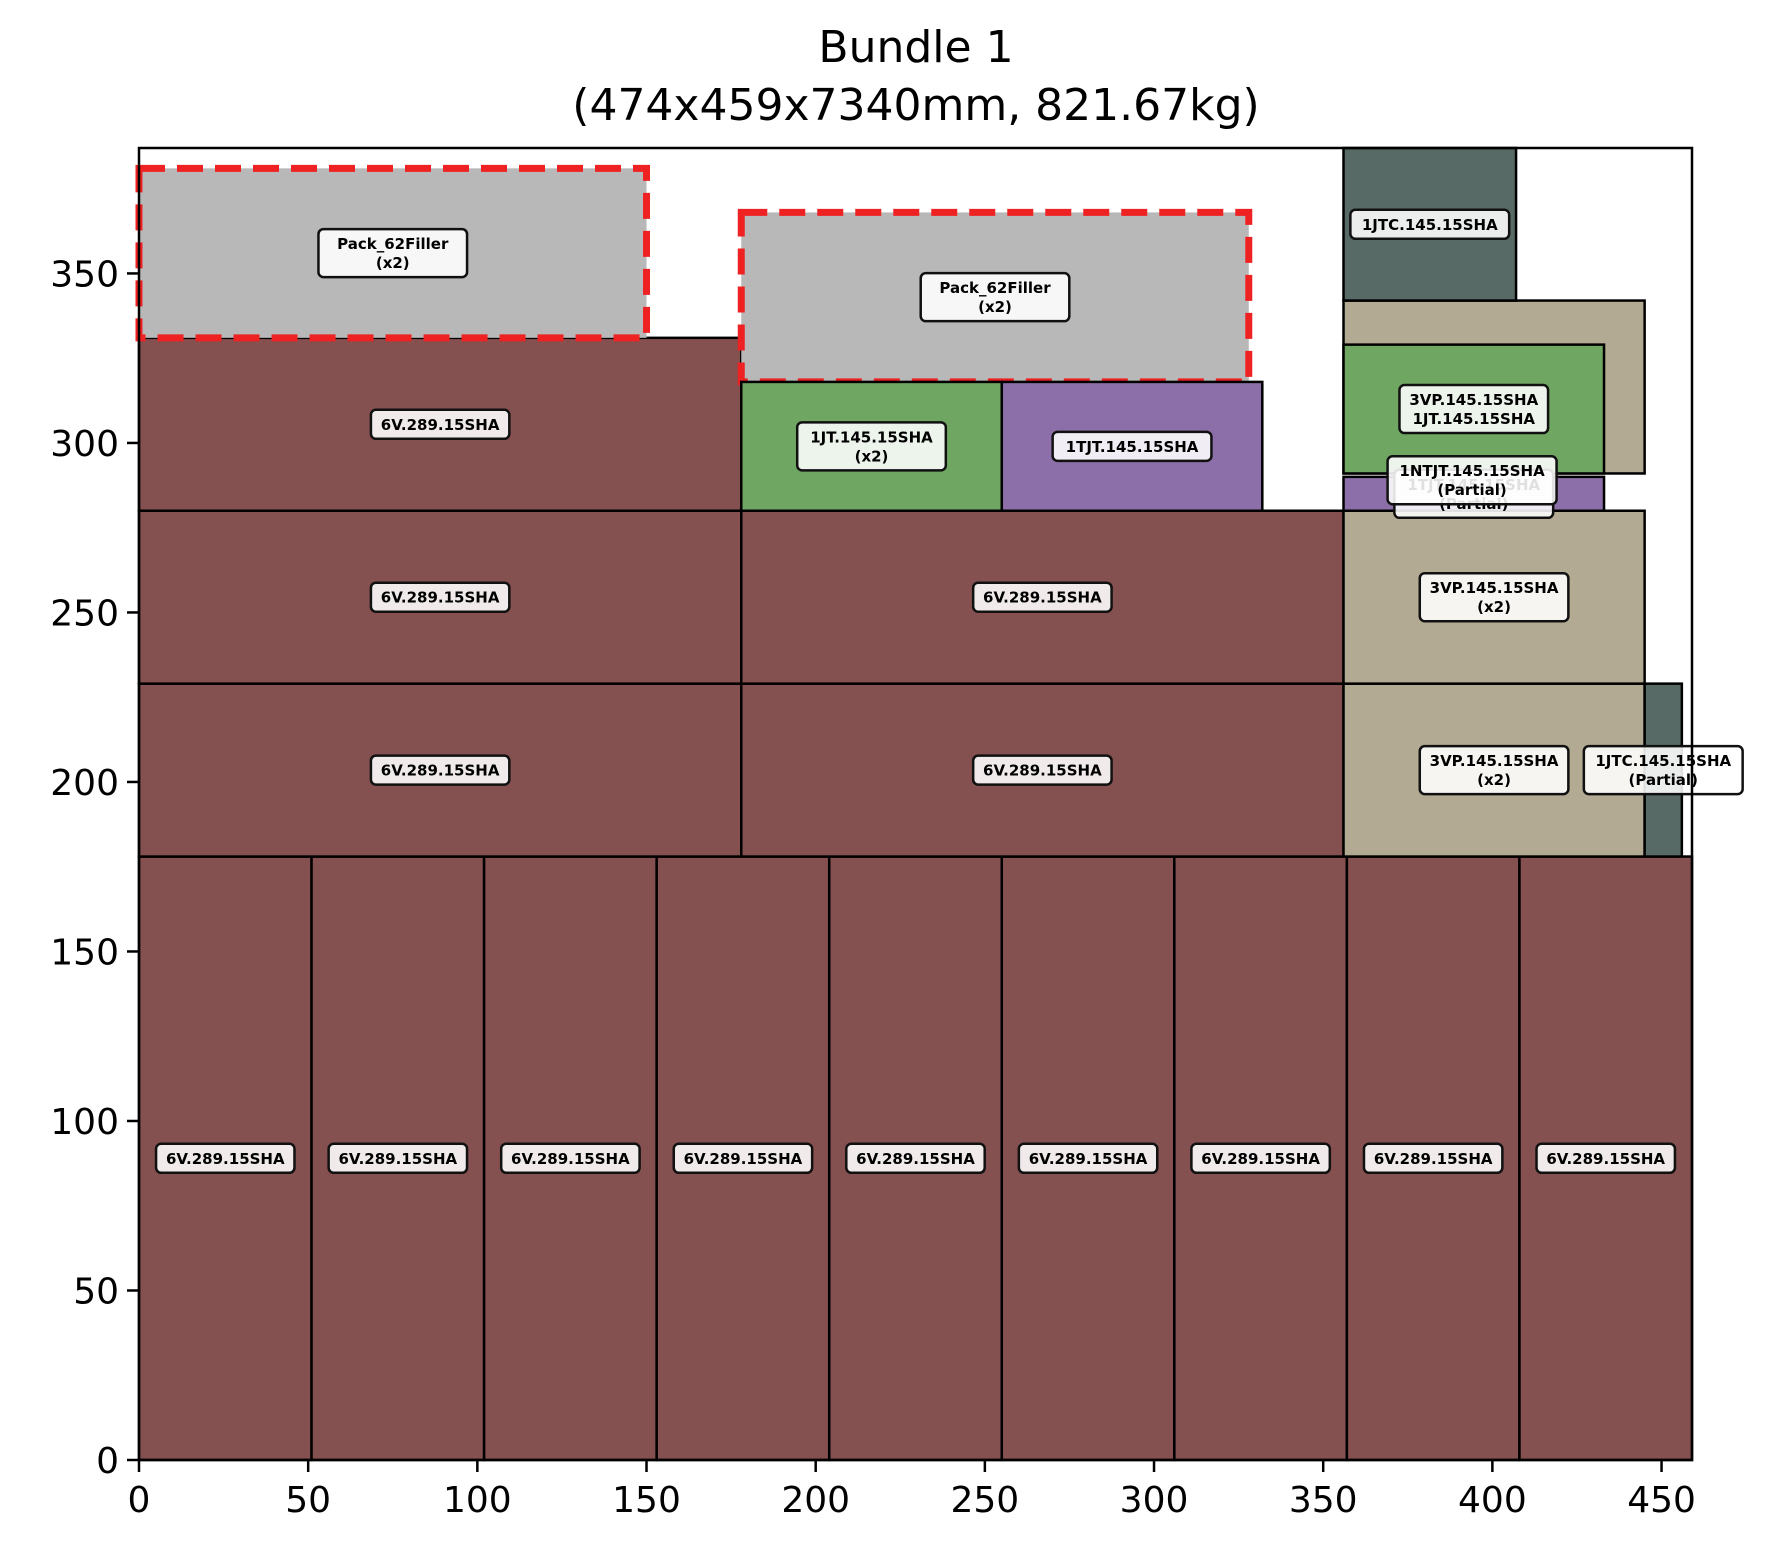 The width and height of the screenshot is (1768, 1557). Describe the element at coordinates (912, 1490) in the screenshot. I see `x-axis: 0 50 100 150 200 250 300 350 400 450` at that location.